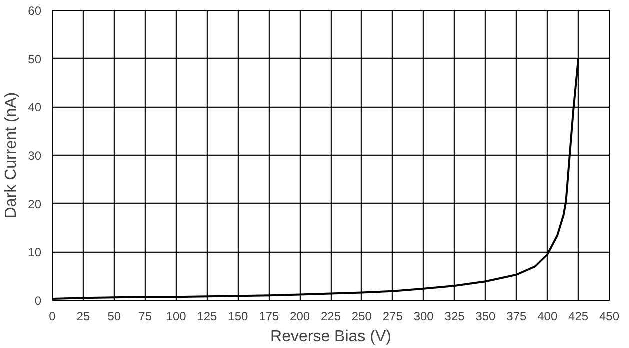 This screenshot has width=629, height=348. I want to click on x-tick-label: 375, so click(517, 317).